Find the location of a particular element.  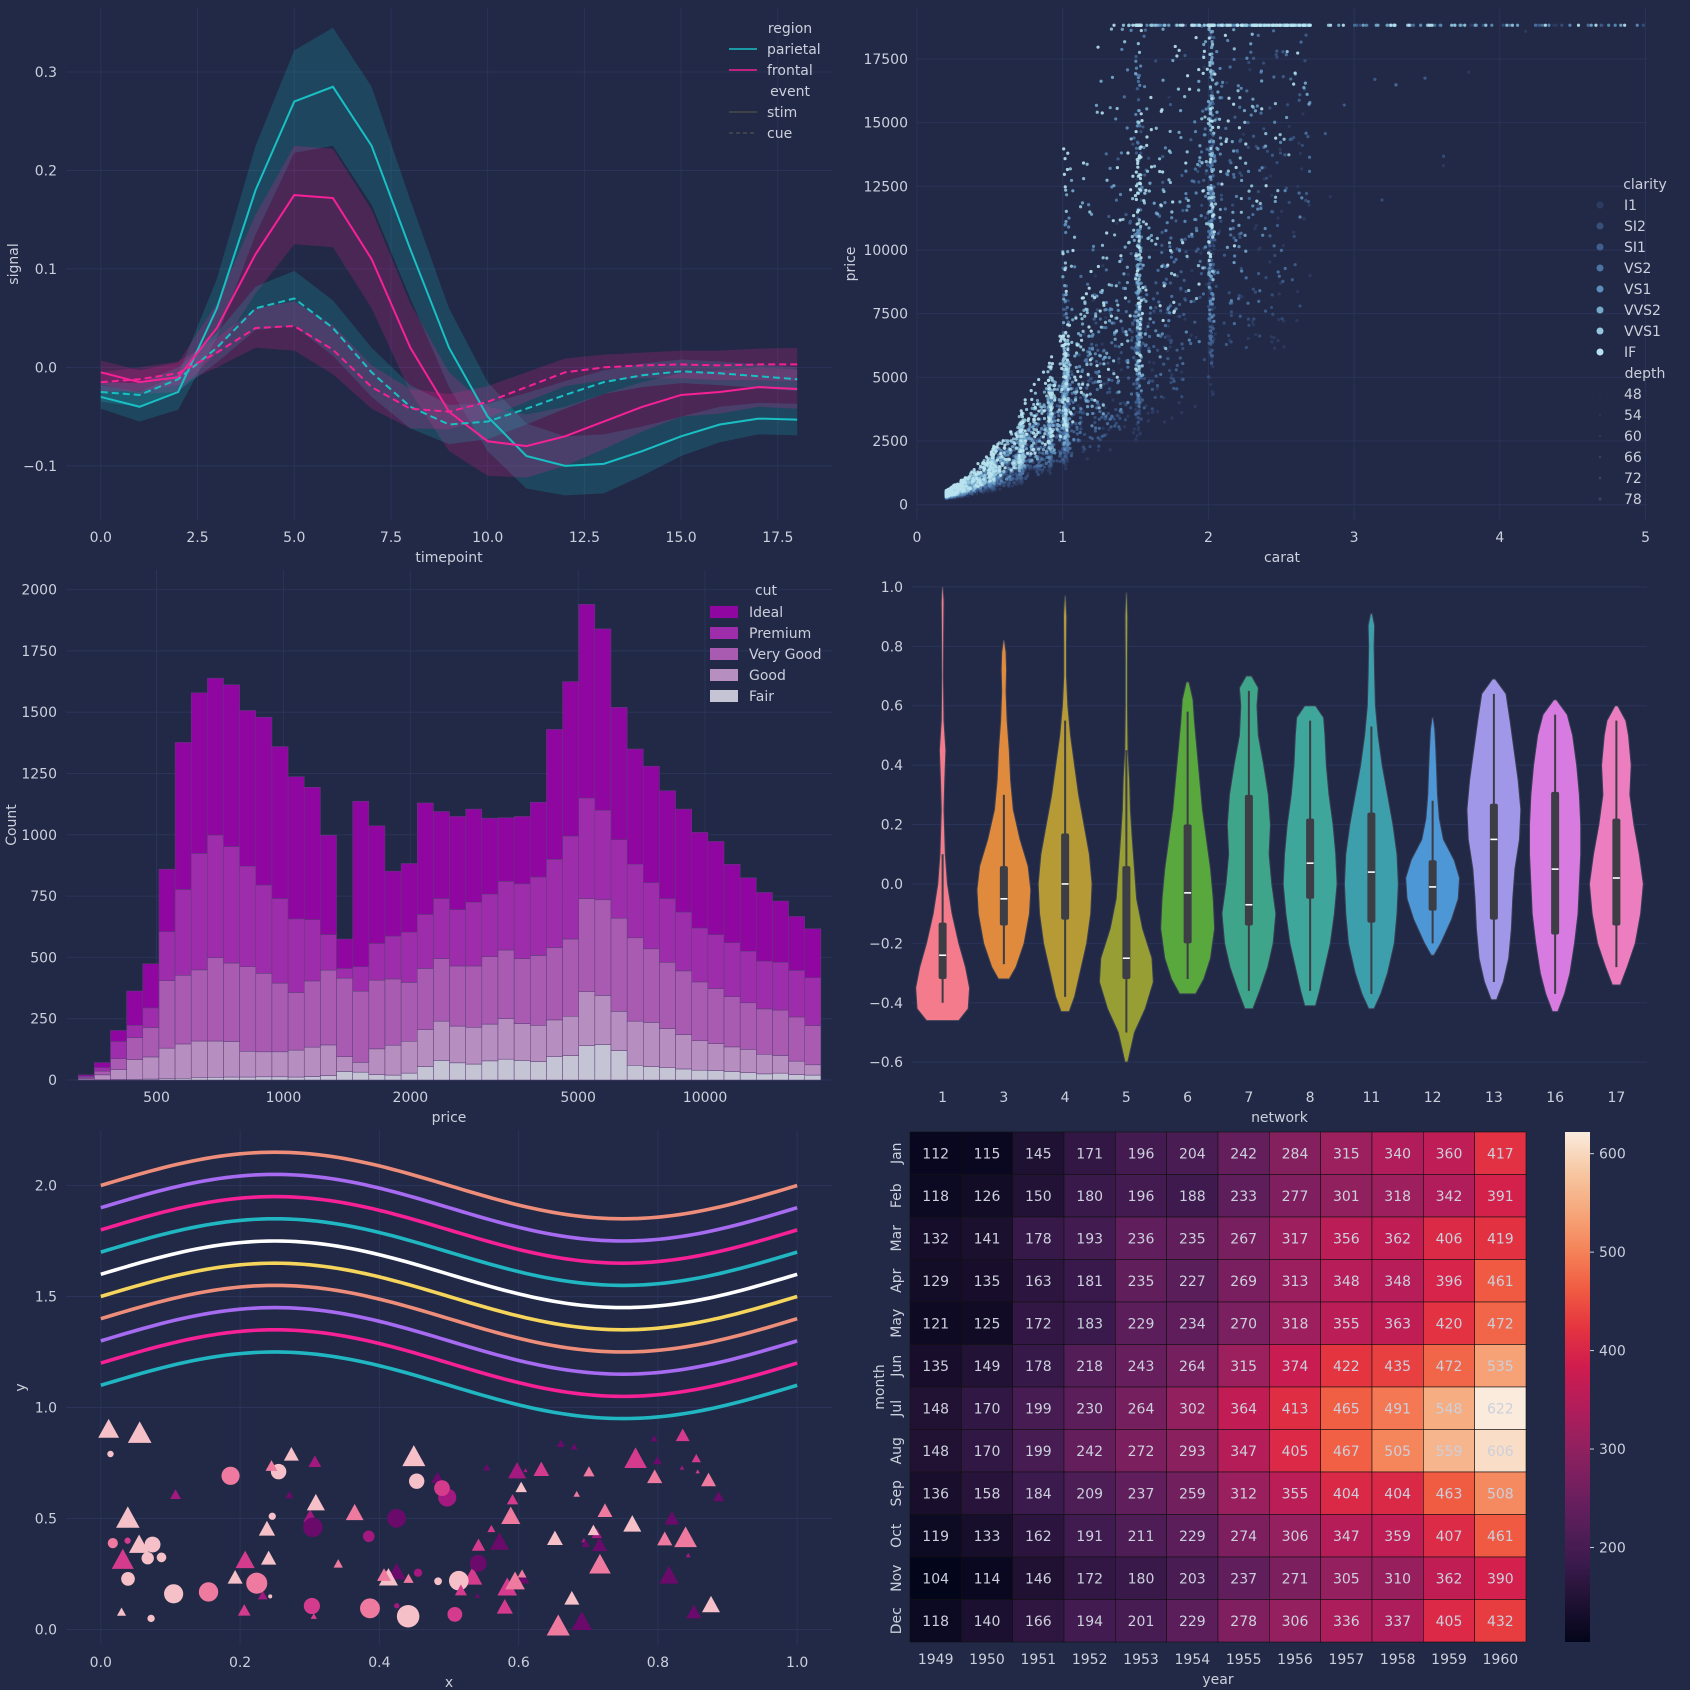

x-tick-label: 0 is located at coordinates (917, 538).